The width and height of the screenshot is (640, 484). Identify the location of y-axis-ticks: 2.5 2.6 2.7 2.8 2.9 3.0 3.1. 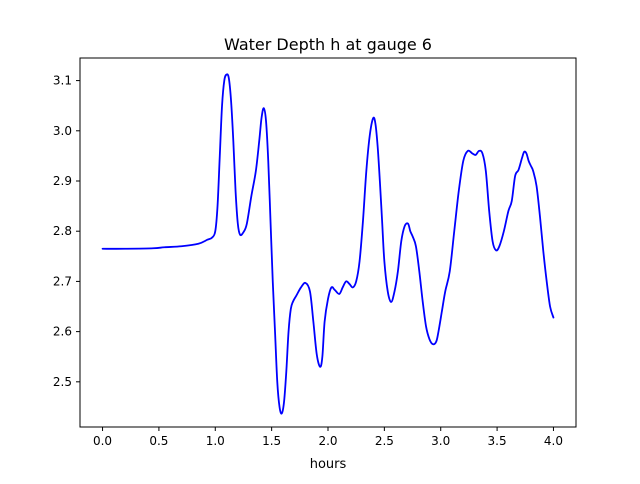
(66, 231).